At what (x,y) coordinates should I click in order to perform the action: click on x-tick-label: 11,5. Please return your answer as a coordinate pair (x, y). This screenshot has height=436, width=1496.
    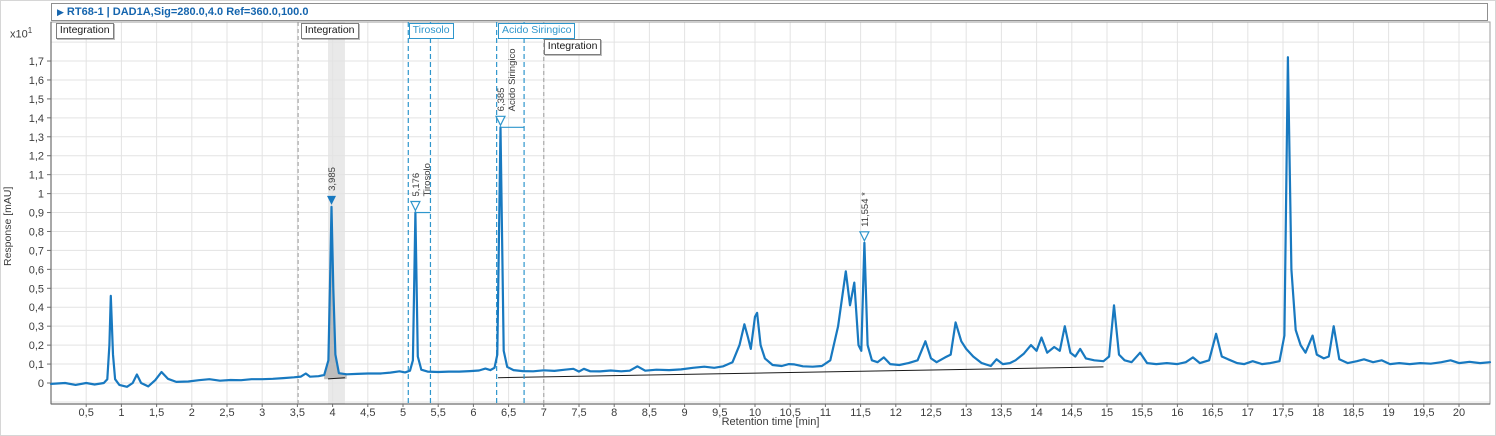
    Looking at the image, I should click on (860, 413).